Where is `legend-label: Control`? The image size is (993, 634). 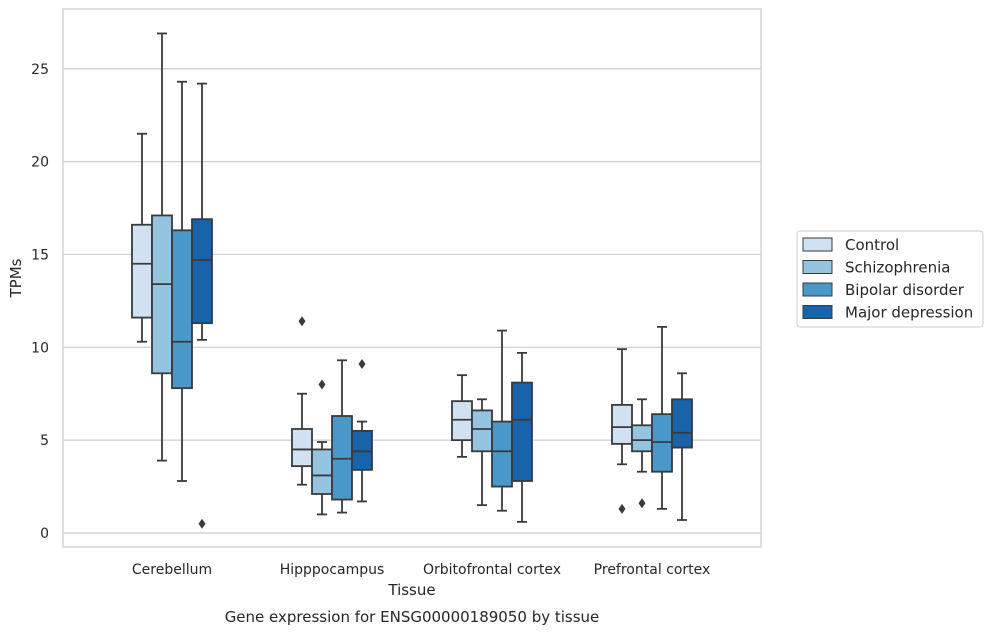 legend-label: Control is located at coordinates (872, 245).